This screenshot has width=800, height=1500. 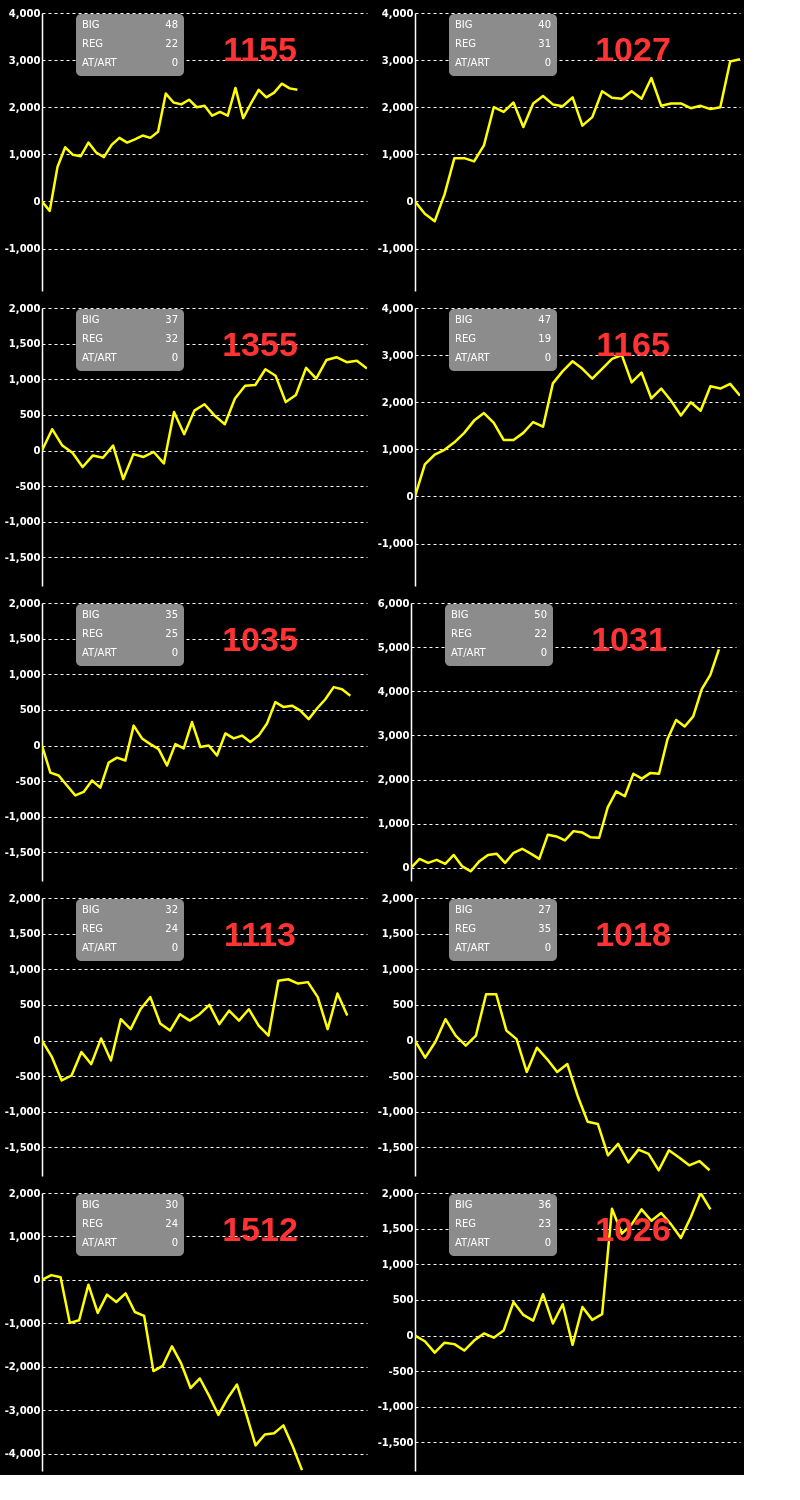 What do you see at coordinates (260, 344) in the screenshot?
I see `text: 1355` at bounding box center [260, 344].